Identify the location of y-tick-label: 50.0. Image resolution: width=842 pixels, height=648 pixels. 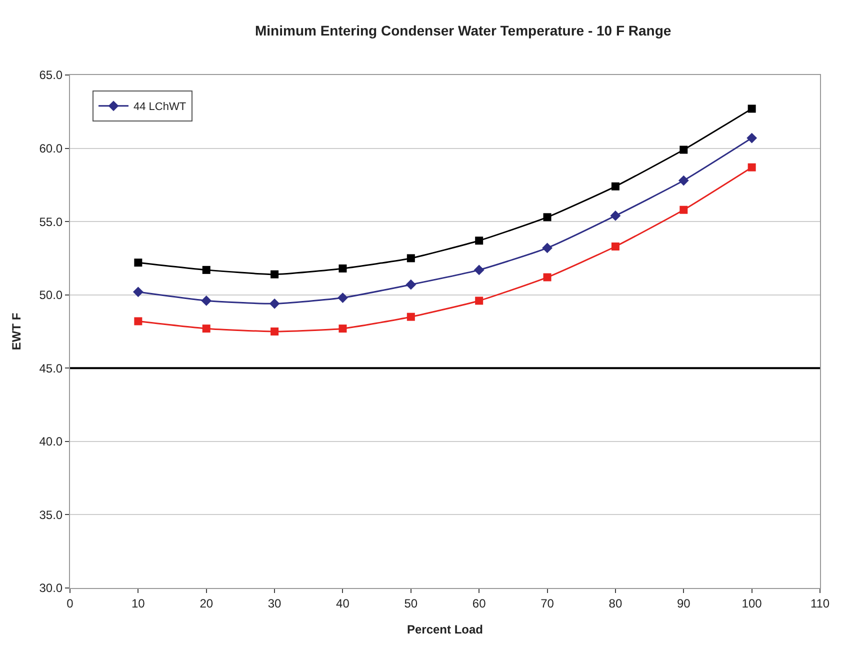
(51, 295).